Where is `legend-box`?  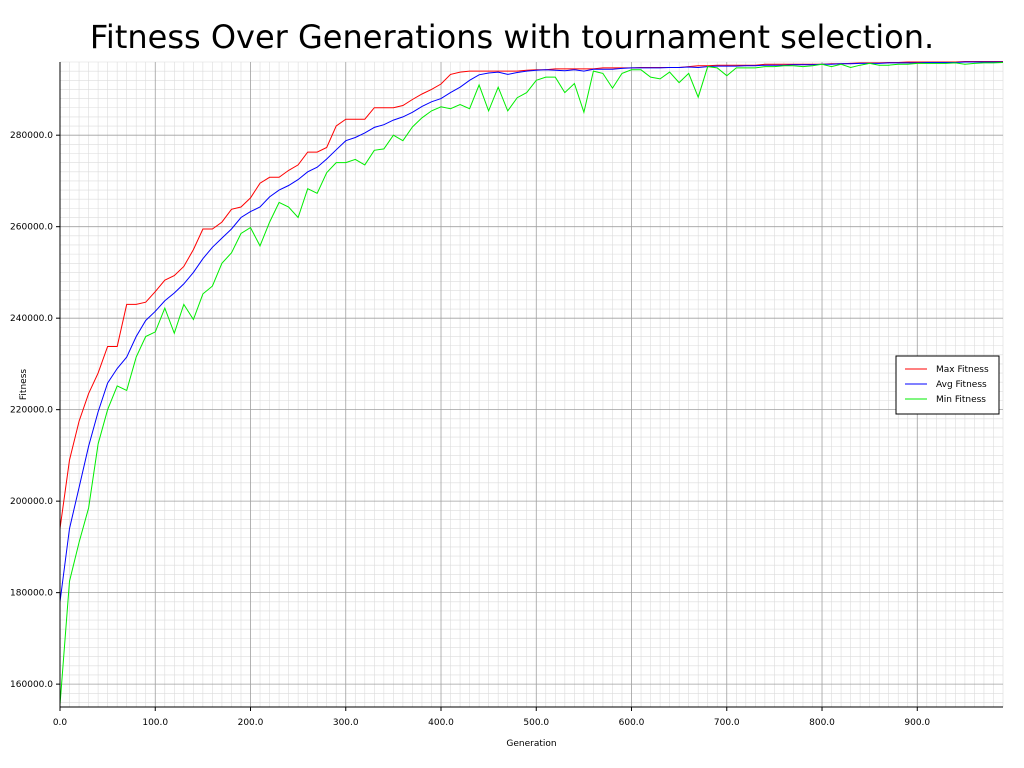
legend-box is located at coordinates (947, 385).